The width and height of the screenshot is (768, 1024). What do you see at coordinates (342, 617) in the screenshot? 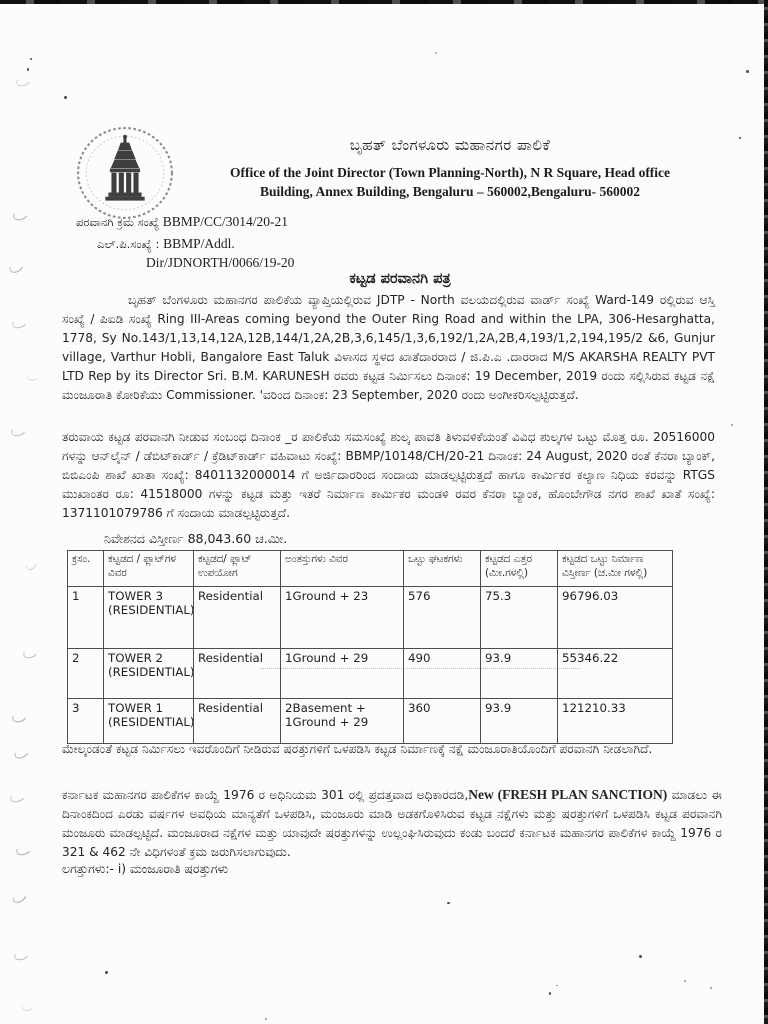
I see `table-cell: 1Ground + 23` at bounding box center [342, 617].